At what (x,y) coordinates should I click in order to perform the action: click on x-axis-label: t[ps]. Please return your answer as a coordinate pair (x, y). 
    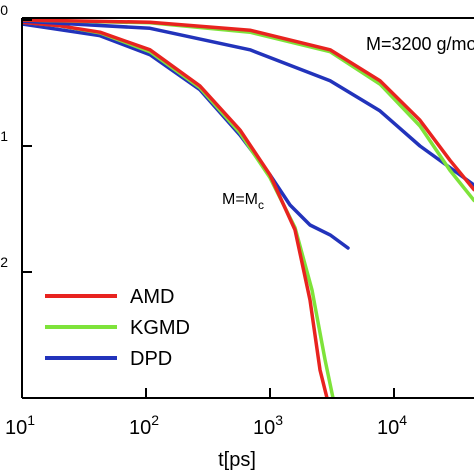
    Looking at the image, I should click on (237, 460).